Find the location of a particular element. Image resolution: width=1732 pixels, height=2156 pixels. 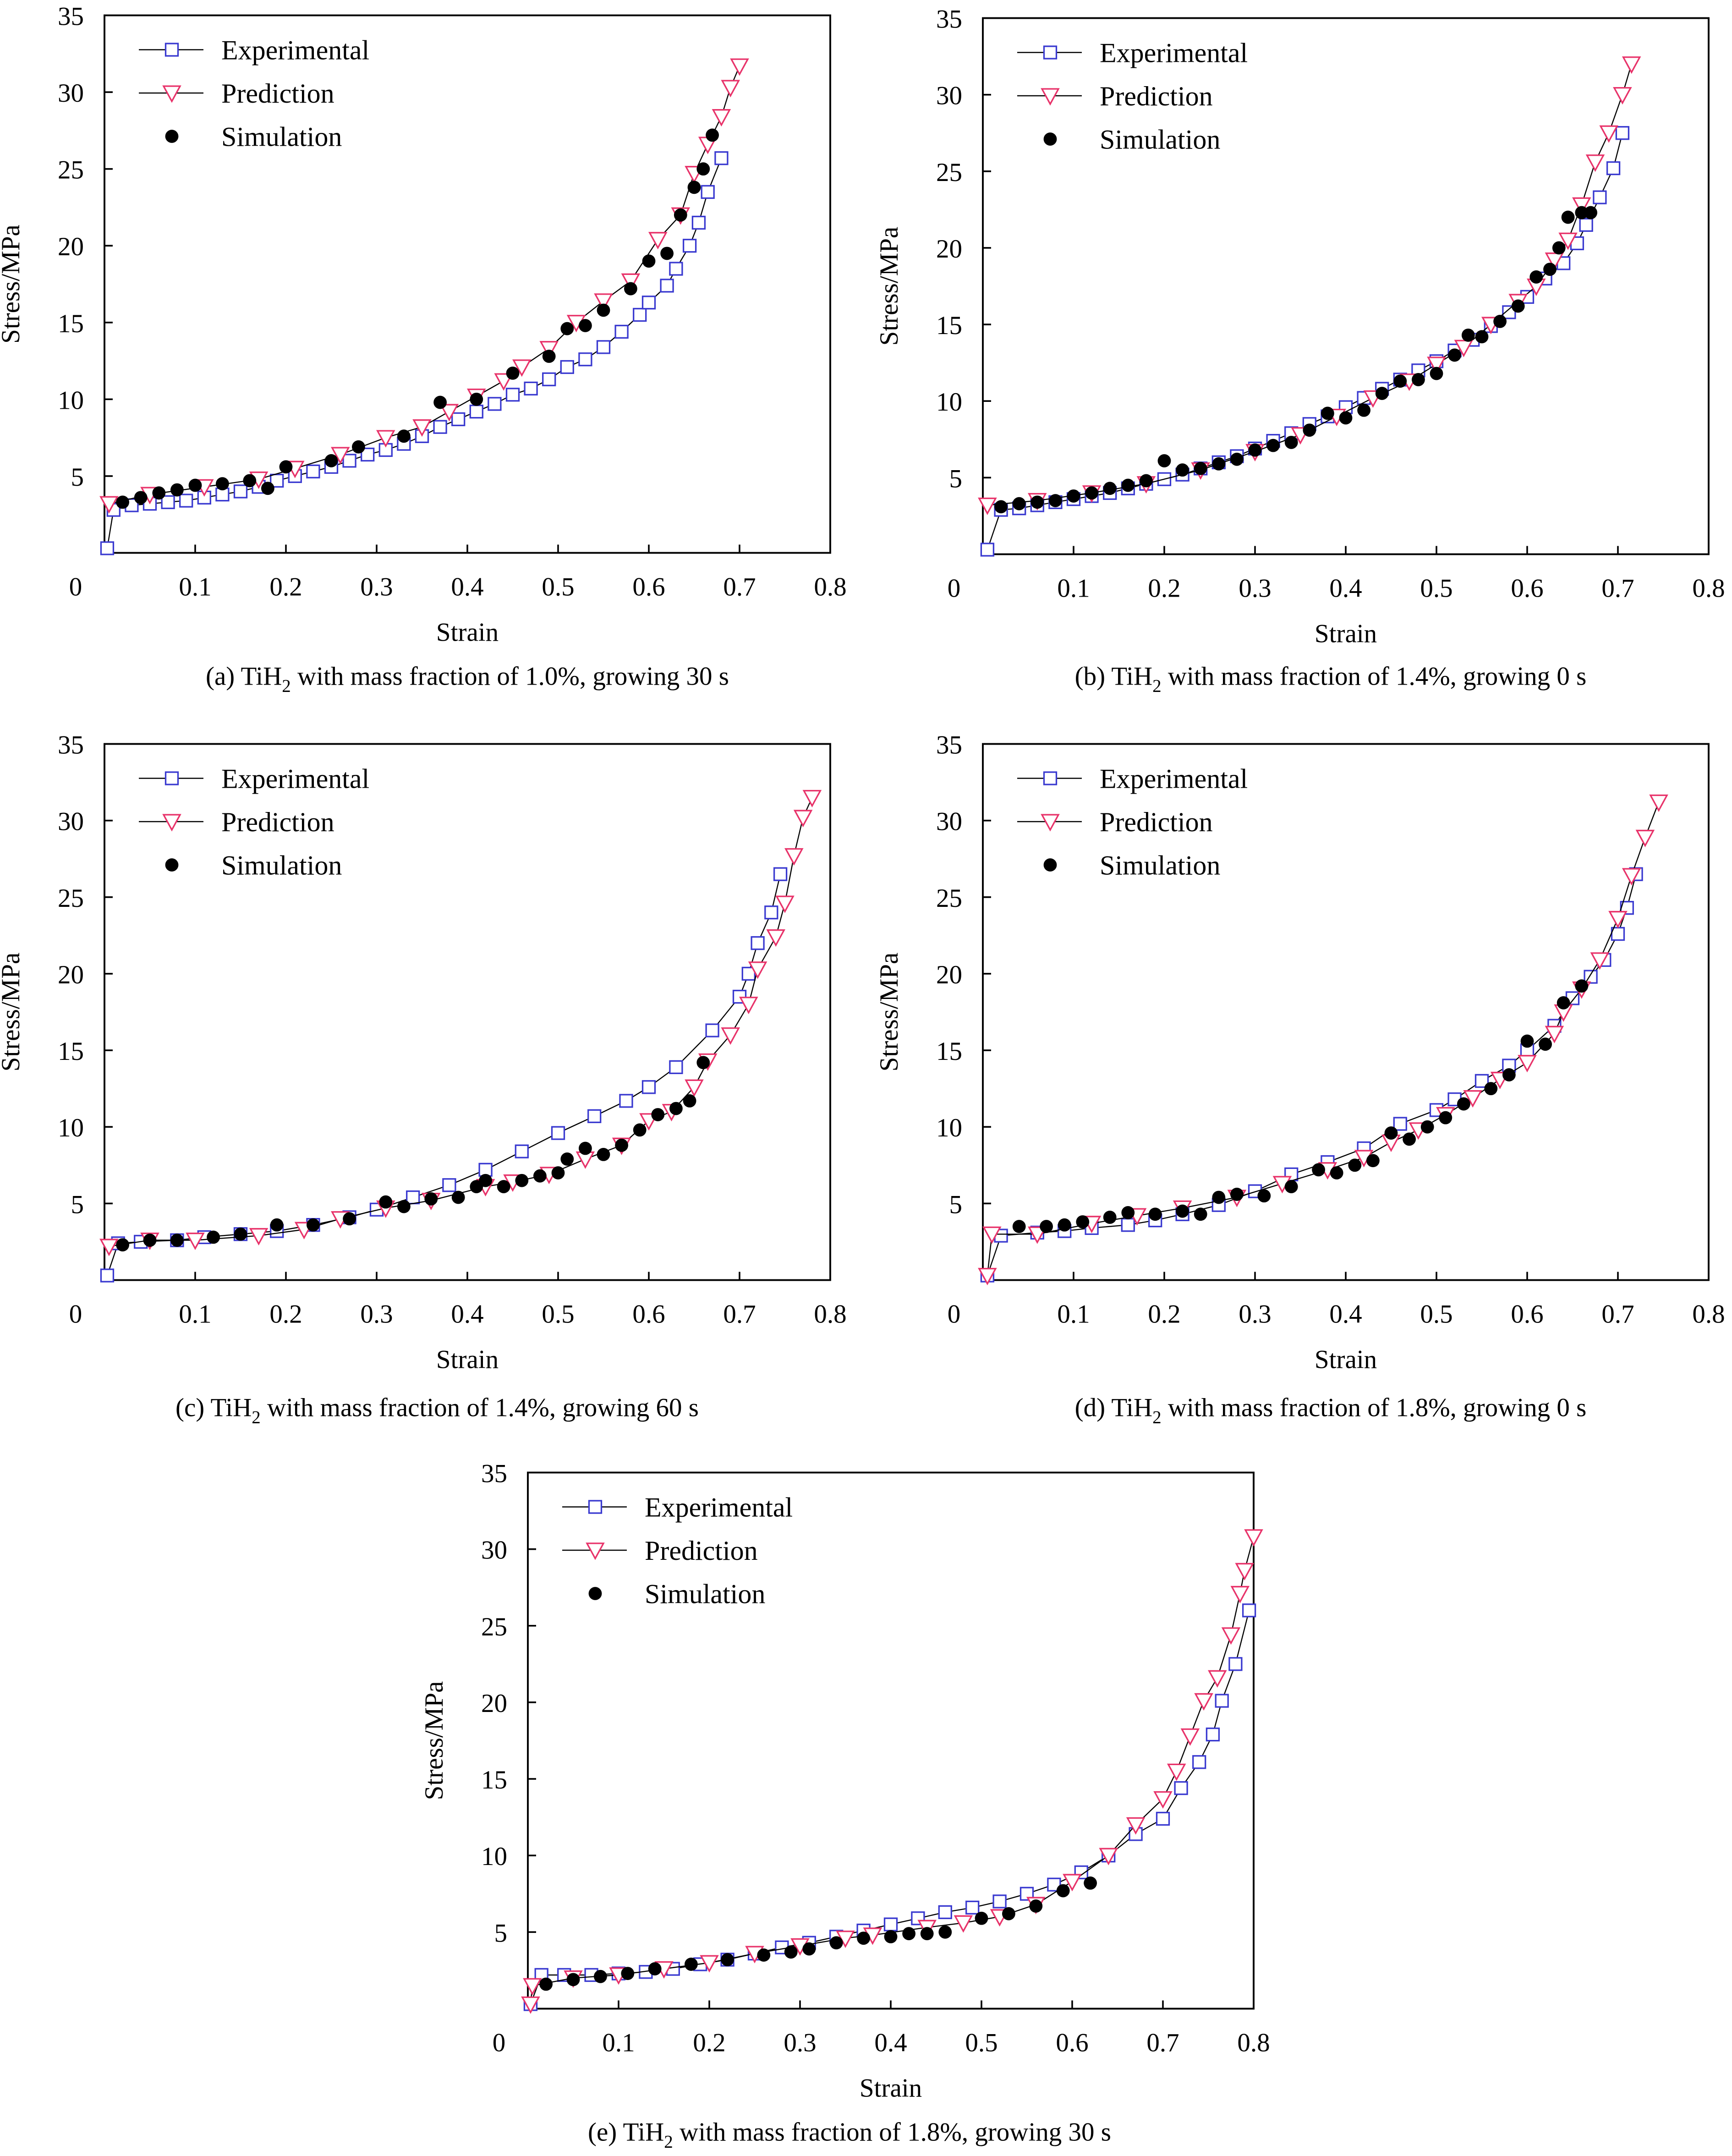

y-tick-label: 30 is located at coordinates (949, 821).